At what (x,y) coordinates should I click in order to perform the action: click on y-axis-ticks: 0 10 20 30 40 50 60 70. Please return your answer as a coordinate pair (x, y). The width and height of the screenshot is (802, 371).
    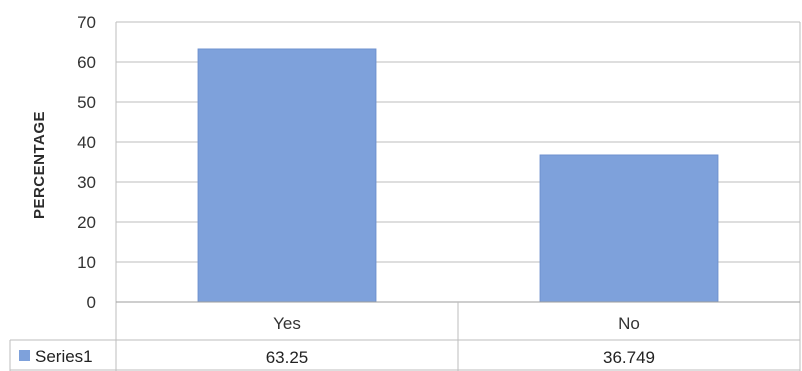
    Looking at the image, I should click on (86, 162).